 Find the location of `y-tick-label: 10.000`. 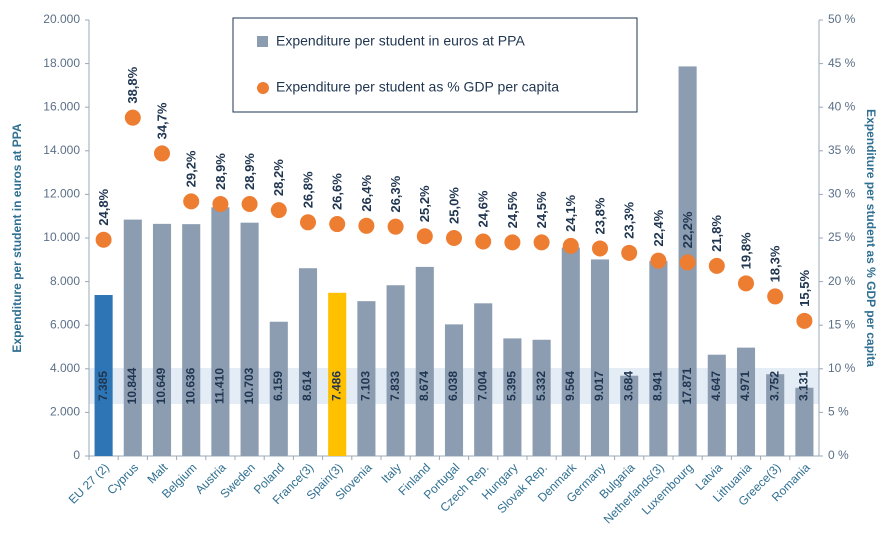

y-tick-label: 10.000 is located at coordinates (61, 237).